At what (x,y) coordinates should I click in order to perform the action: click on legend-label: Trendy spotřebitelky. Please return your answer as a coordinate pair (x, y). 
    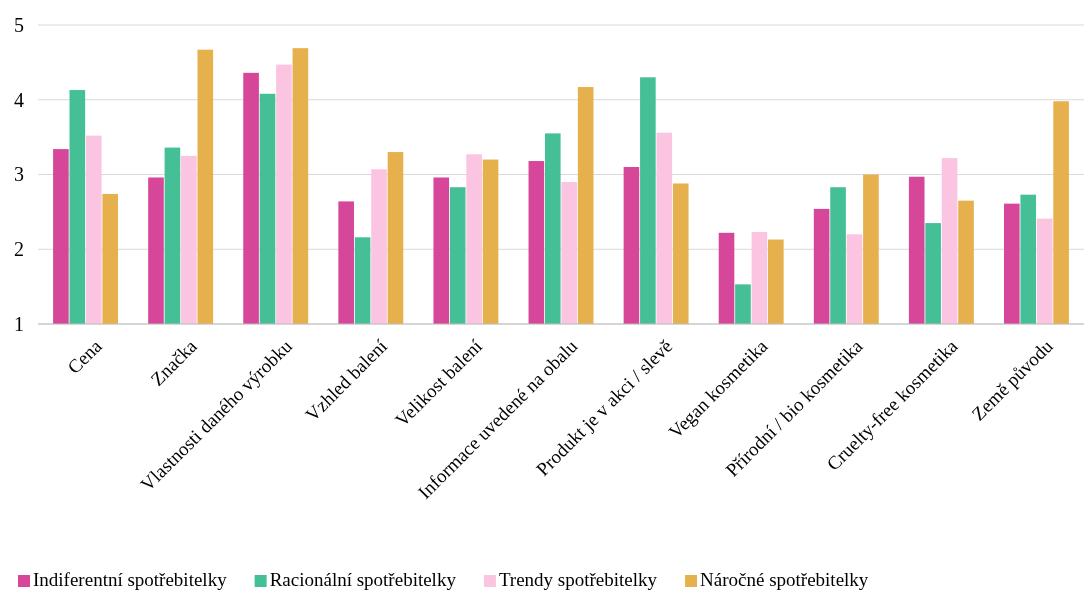
    Looking at the image, I should click on (578, 579).